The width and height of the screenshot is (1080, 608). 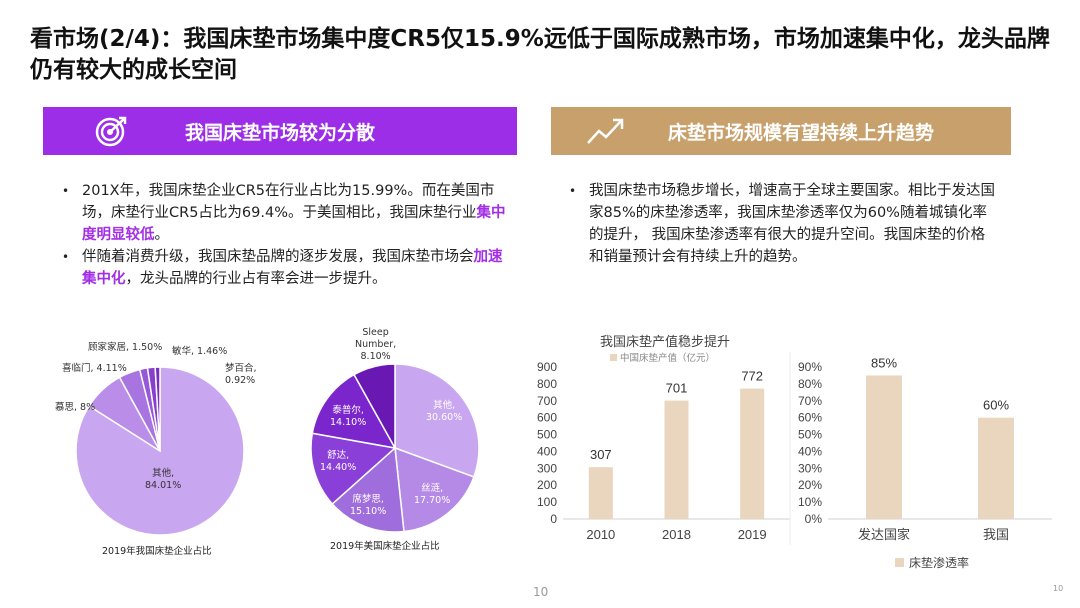 I want to click on bar2-category-label: 发达国家, so click(x=884, y=534).